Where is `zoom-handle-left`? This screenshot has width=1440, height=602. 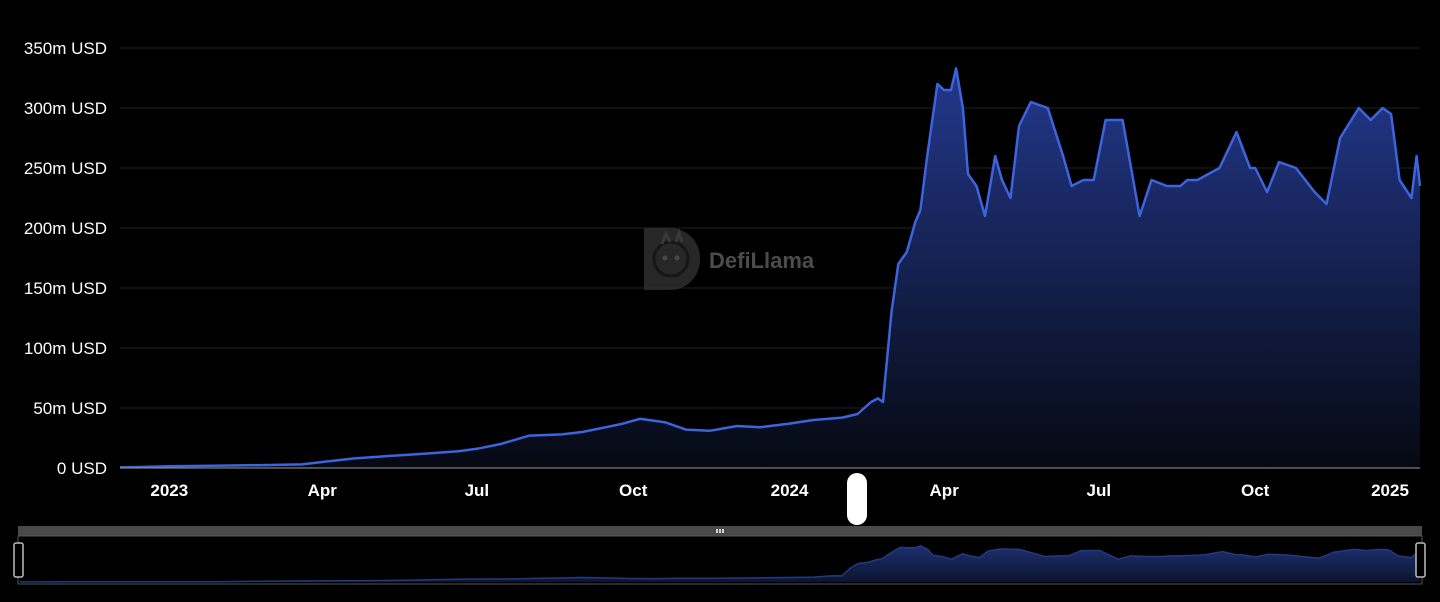
zoom-handle-left is located at coordinates (18, 560).